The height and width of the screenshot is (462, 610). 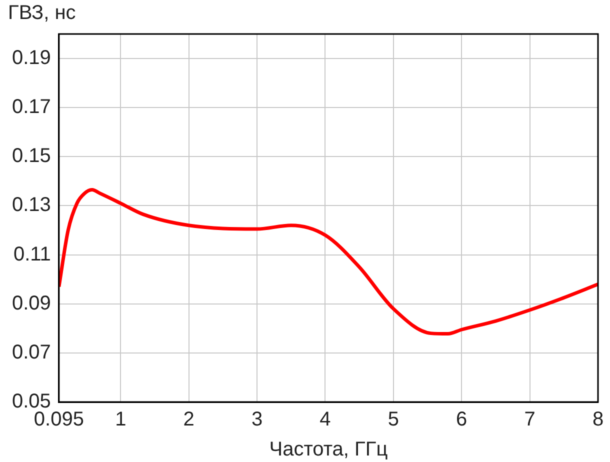 What do you see at coordinates (32, 254) in the screenshot?
I see `y-tick-label: 0.11` at bounding box center [32, 254].